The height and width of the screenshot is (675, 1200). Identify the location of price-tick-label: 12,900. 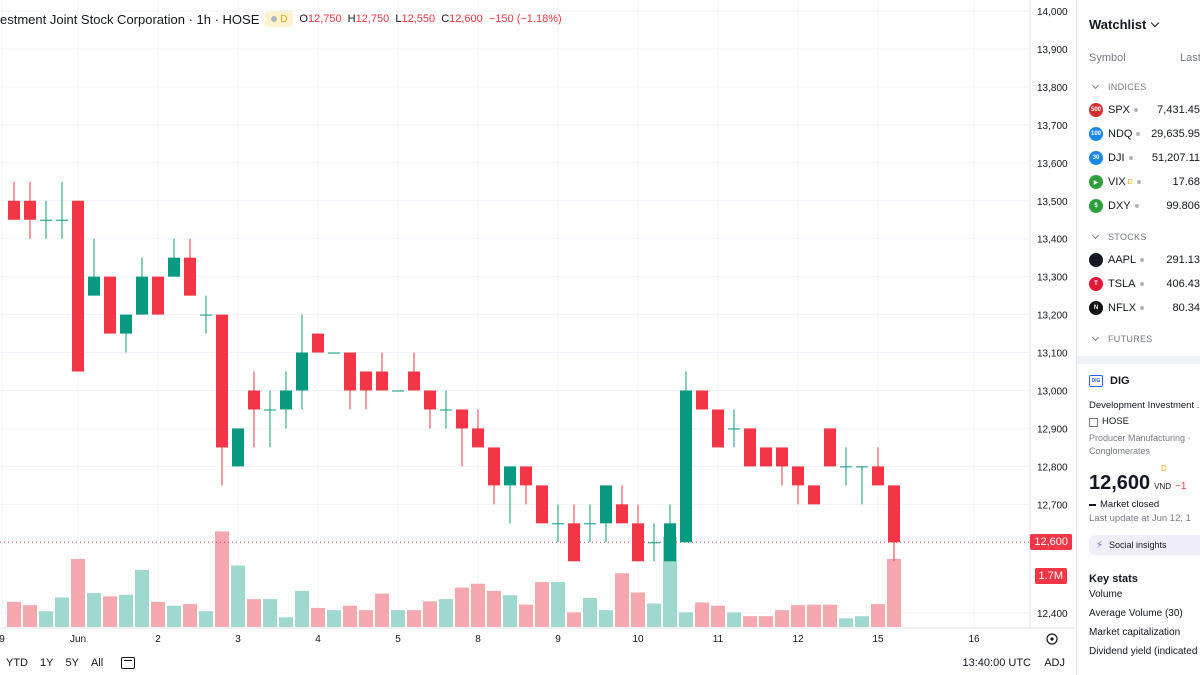
(1052, 429).